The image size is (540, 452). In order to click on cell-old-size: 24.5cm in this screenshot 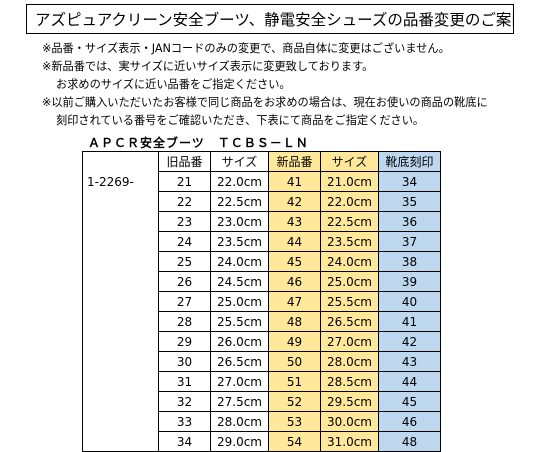, I will do `click(239, 281)`.